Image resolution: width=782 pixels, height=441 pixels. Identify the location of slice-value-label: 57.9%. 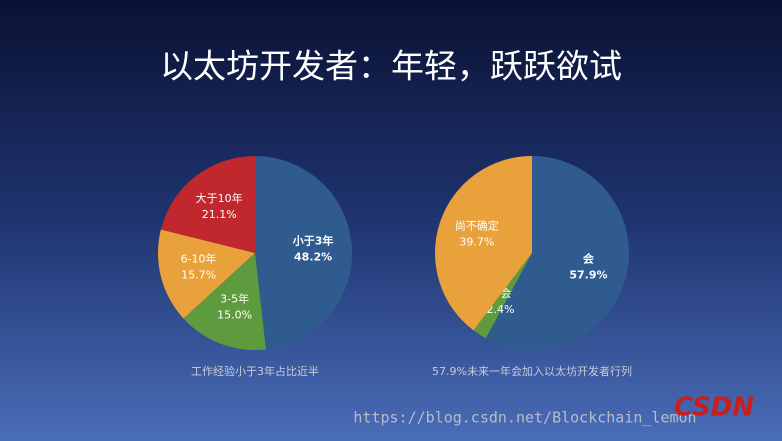
(588, 274).